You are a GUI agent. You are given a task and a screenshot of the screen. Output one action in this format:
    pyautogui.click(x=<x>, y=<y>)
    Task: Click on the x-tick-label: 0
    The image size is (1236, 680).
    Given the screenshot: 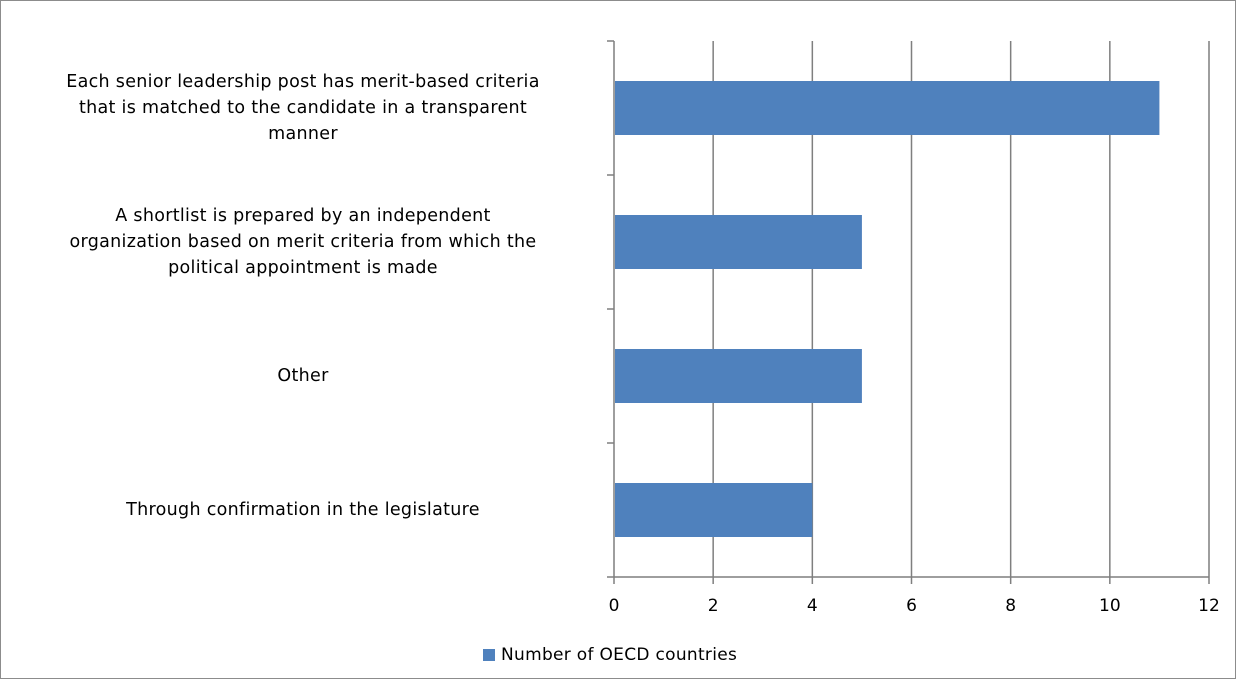 What is the action you would take?
    pyautogui.click(x=614, y=606)
    